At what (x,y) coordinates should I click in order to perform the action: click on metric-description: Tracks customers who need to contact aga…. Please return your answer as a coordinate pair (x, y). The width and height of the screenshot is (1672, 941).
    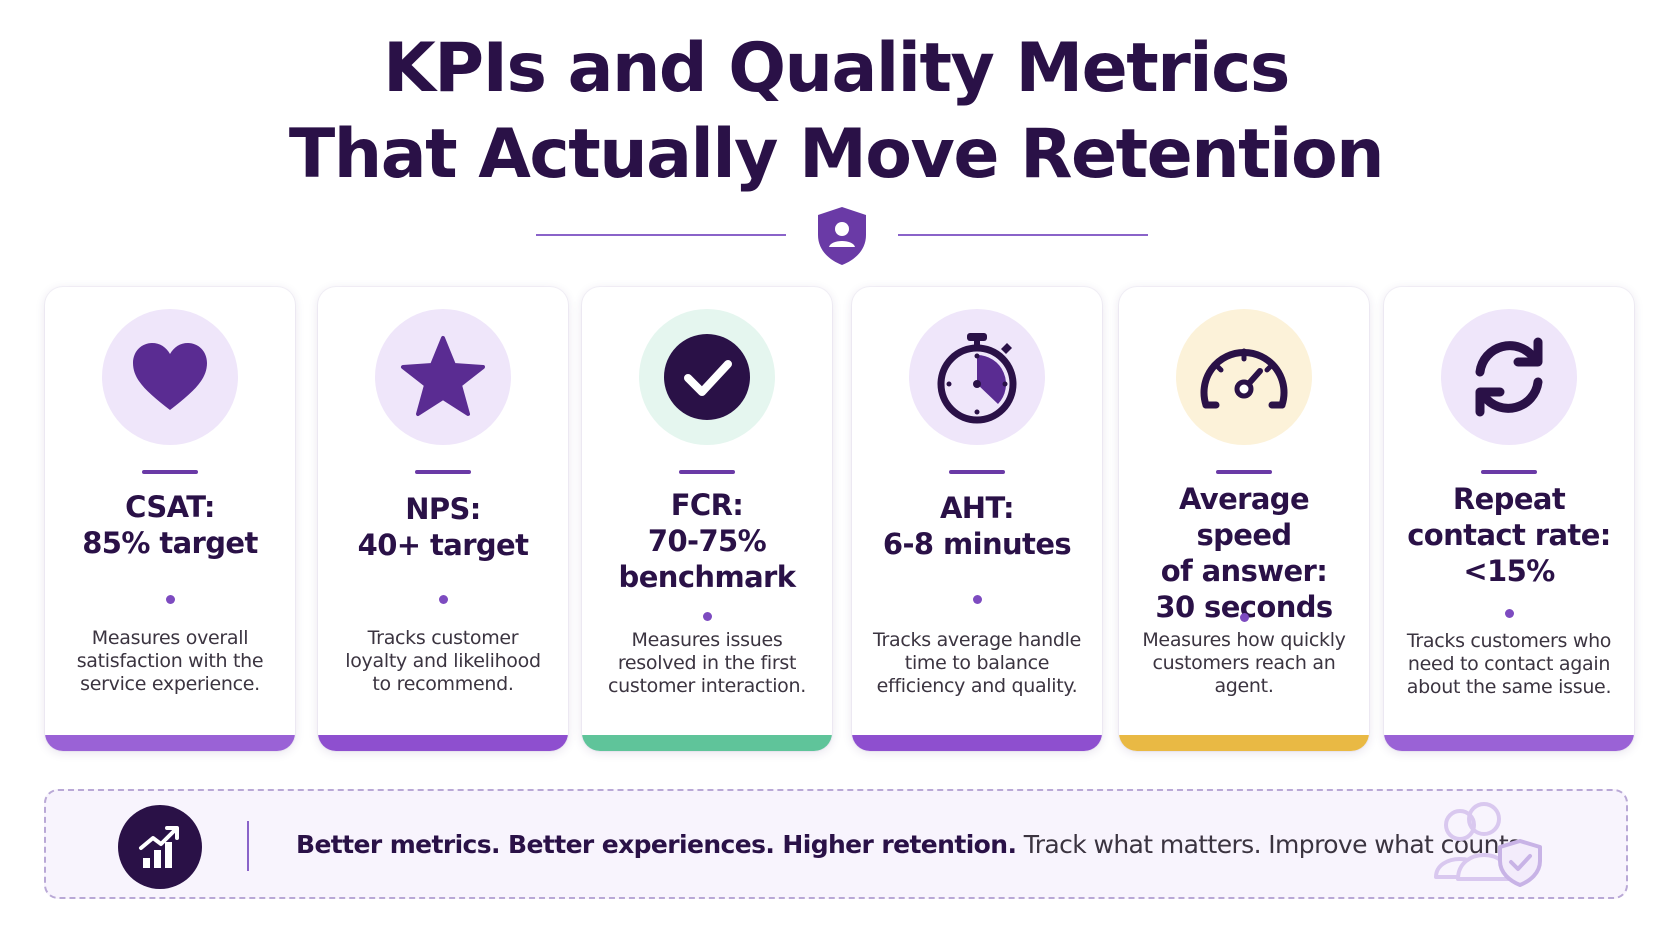
    Looking at the image, I should click on (1509, 664).